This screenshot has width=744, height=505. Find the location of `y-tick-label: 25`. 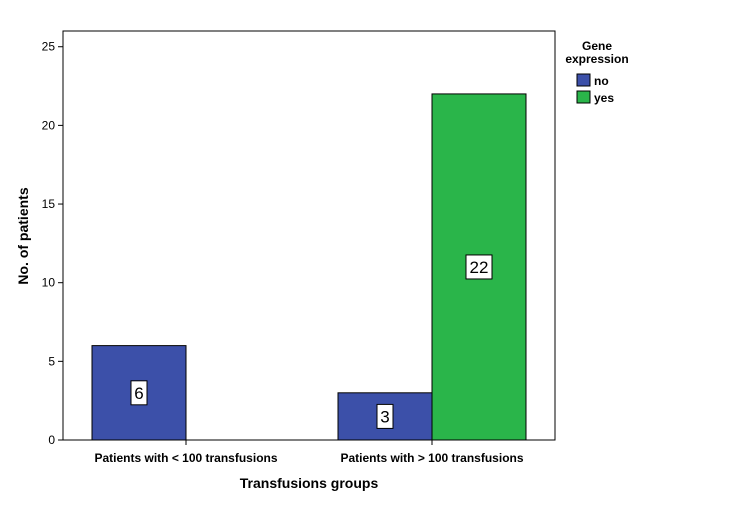

y-tick-label: 25 is located at coordinates (49, 47).